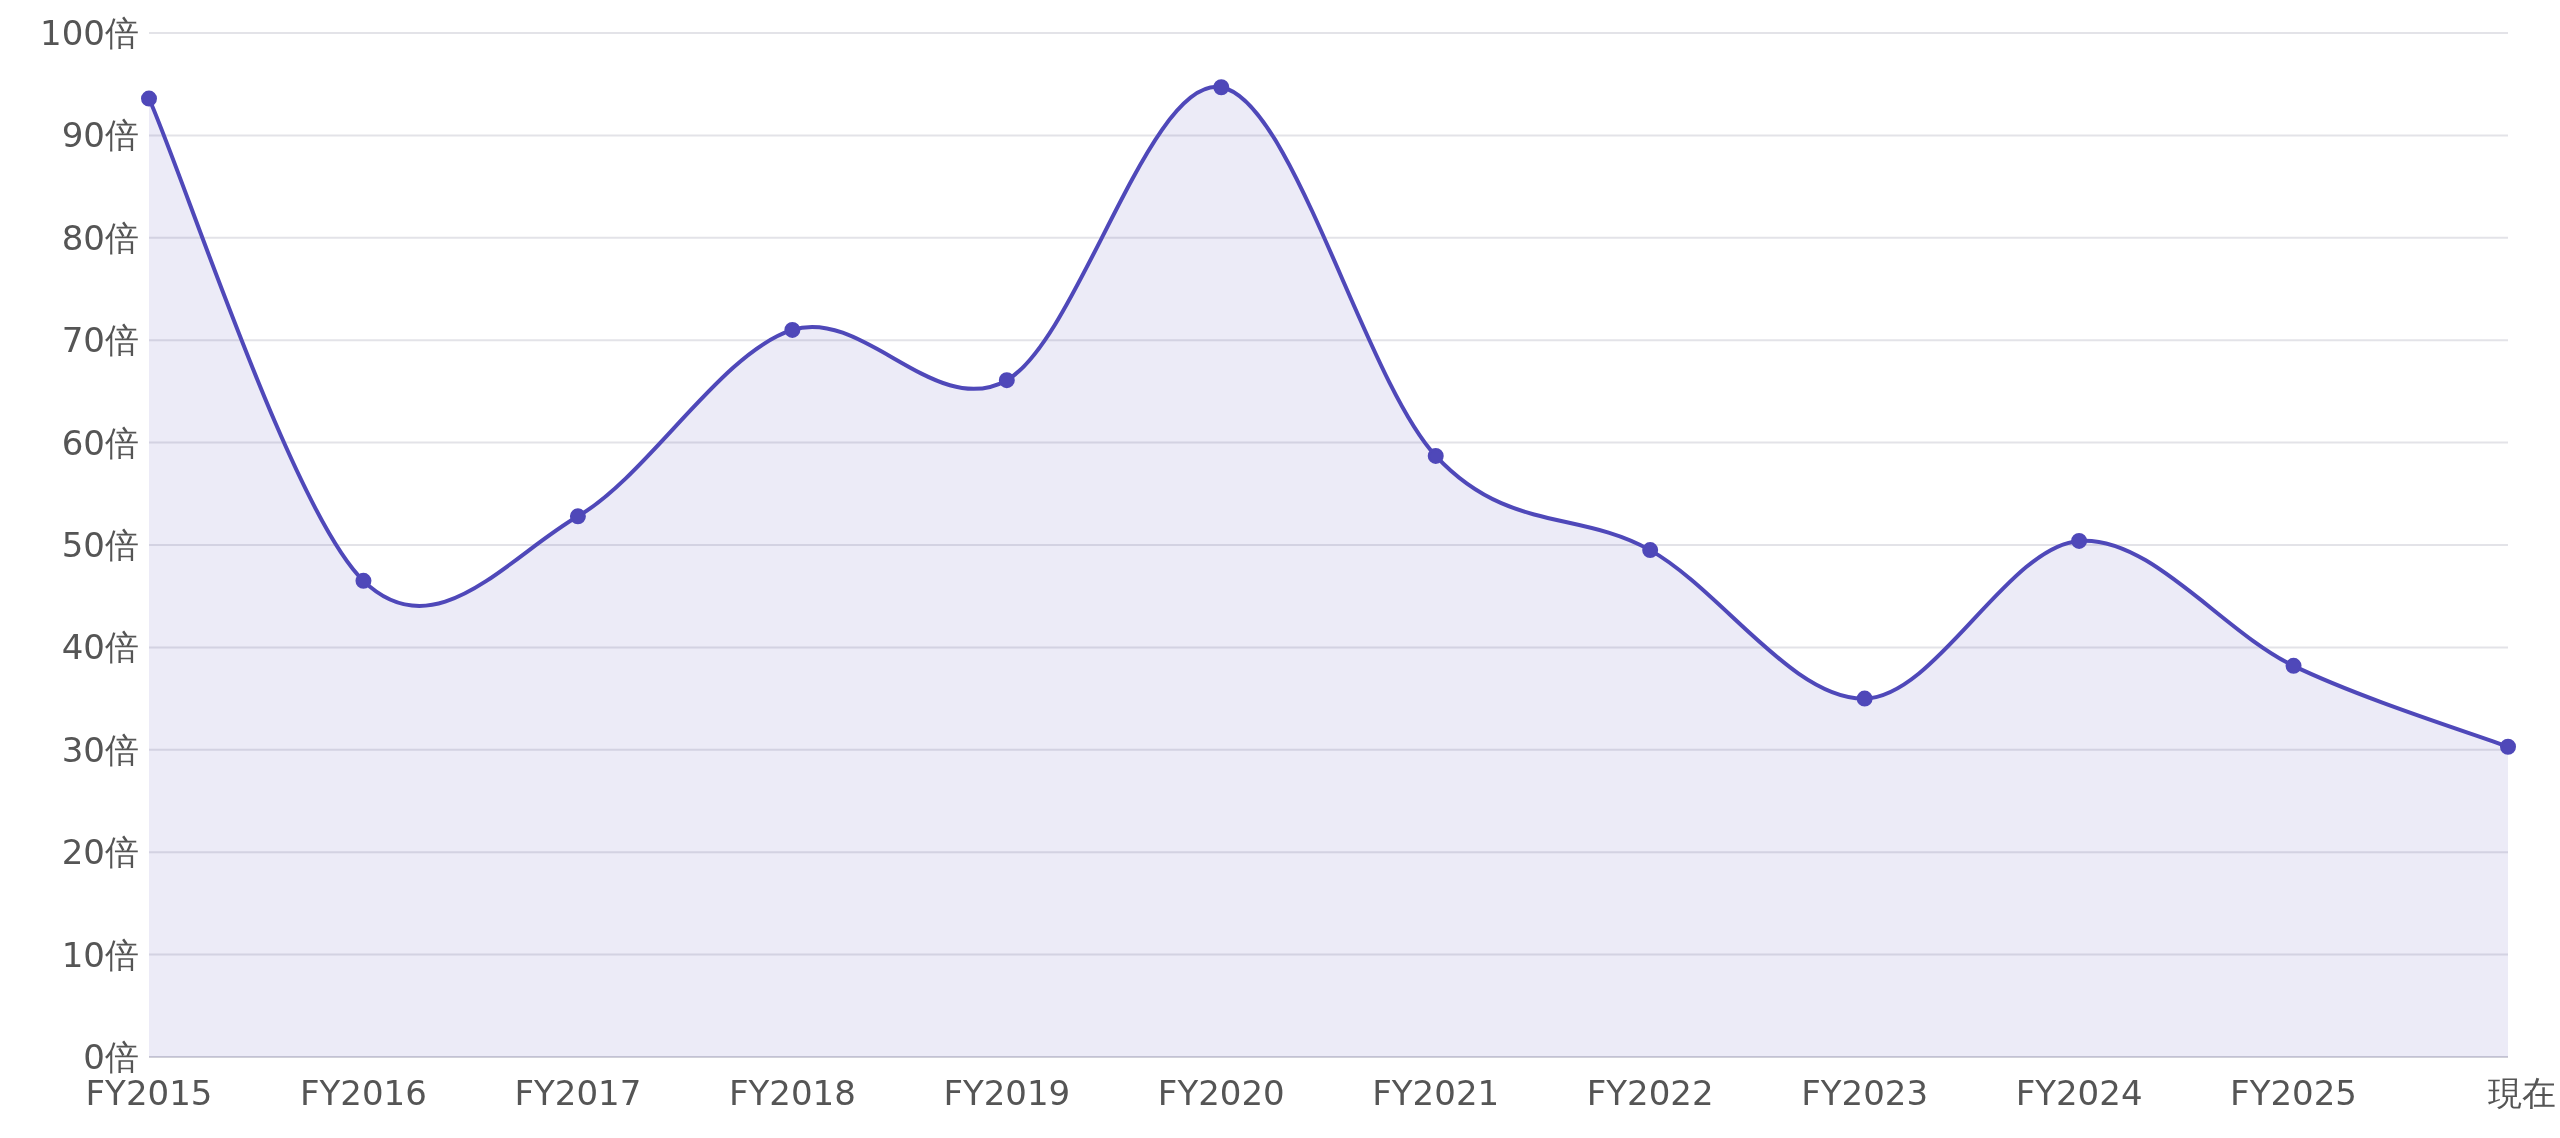  I want to click on x-tick-label: FY2018, so click(792, 1093).